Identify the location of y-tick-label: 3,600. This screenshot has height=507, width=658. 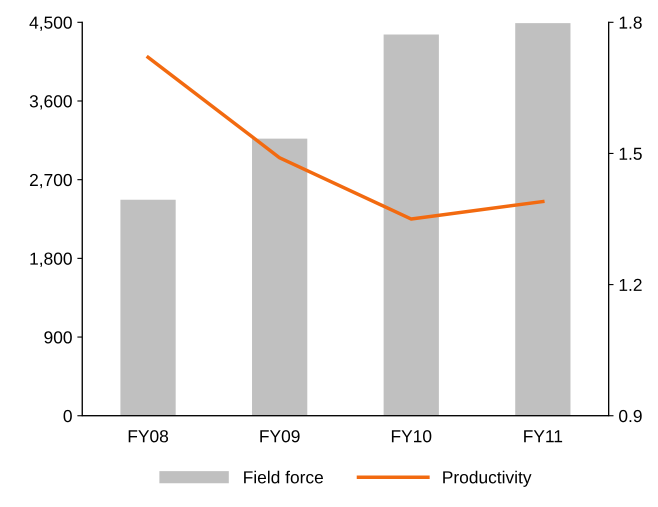
(51, 102).